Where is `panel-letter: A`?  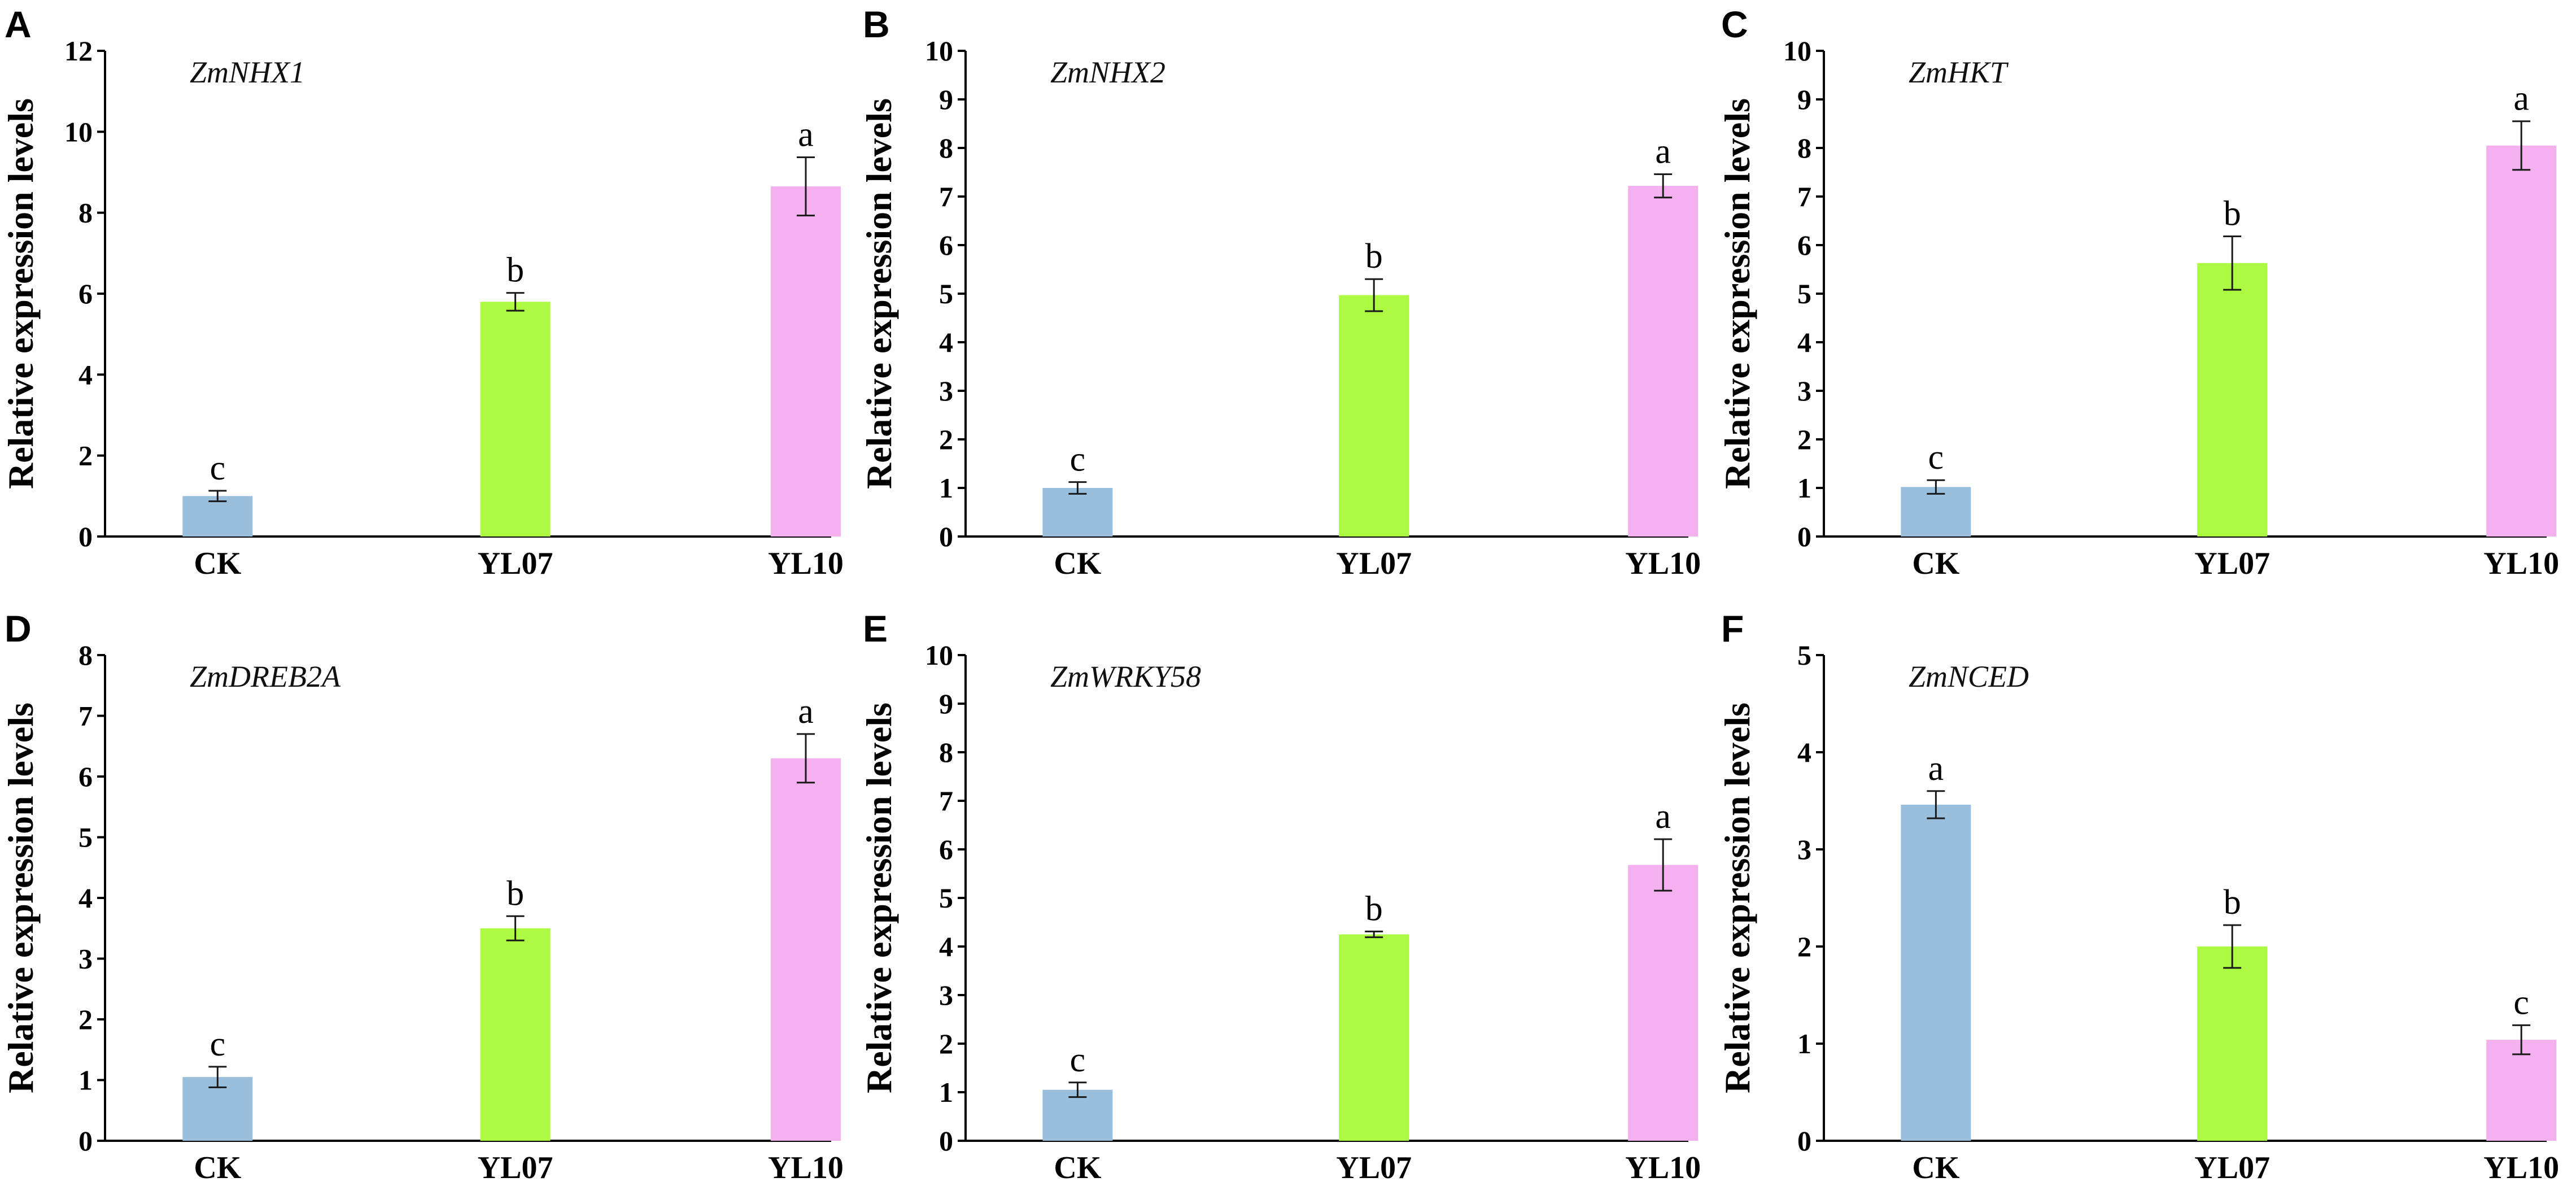
panel-letter: A is located at coordinates (18, 24).